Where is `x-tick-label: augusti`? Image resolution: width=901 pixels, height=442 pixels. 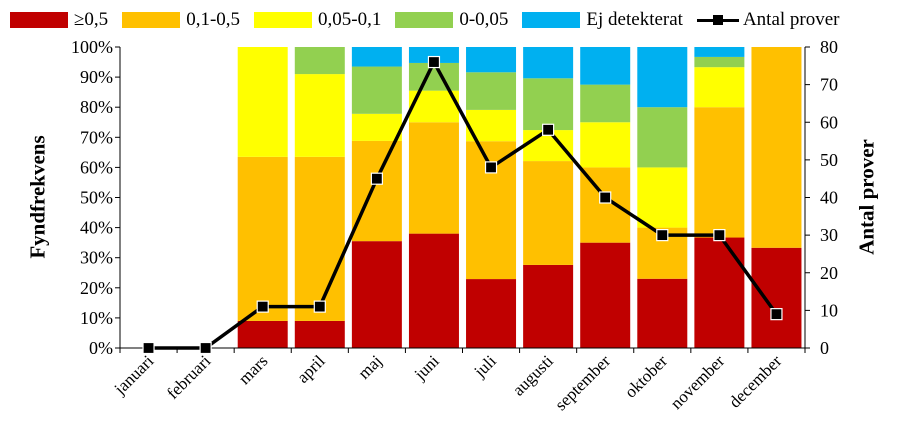 x-tick-label: augusti is located at coordinates (533, 375).